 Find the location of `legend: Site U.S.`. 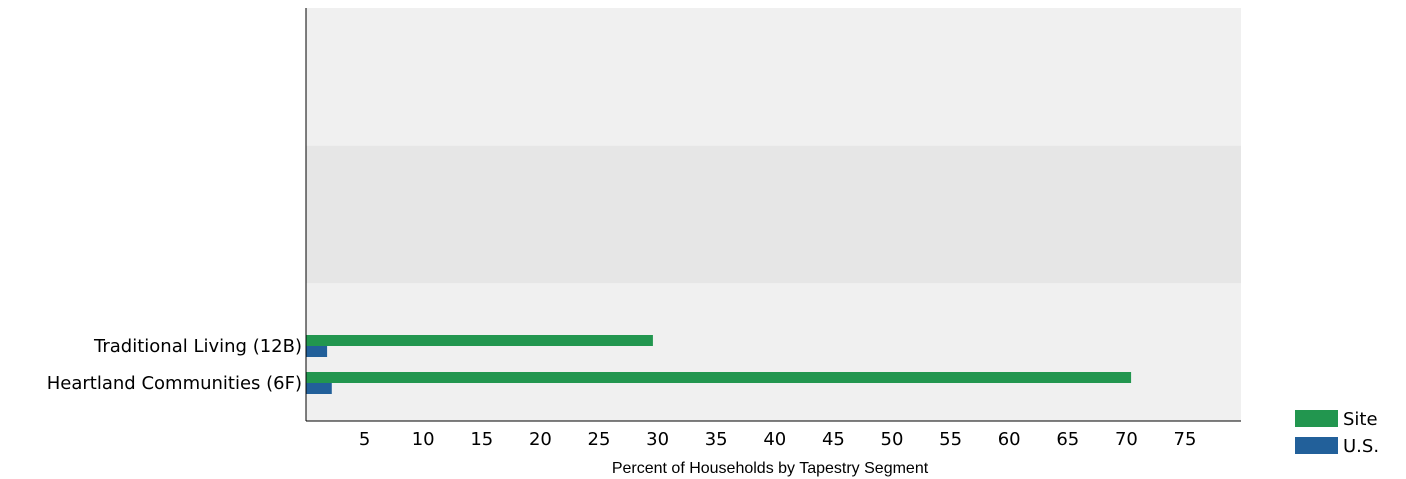

legend: Site U.S. is located at coordinates (1337, 433).